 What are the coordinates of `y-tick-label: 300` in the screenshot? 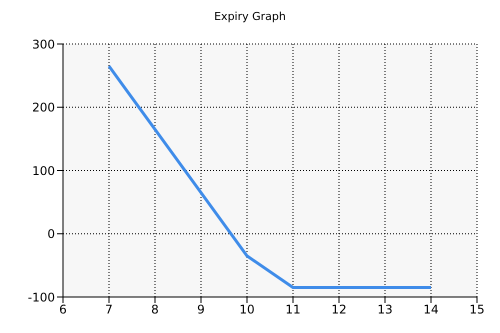 It's located at (43, 44).